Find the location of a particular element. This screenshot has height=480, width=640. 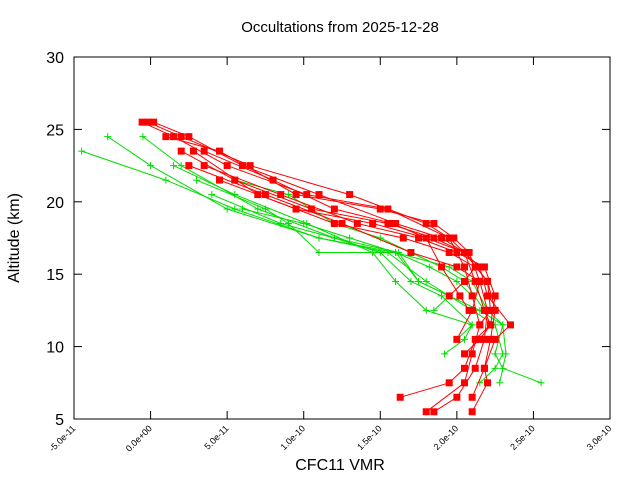

y-tick-label: 15 is located at coordinates (55, 275).